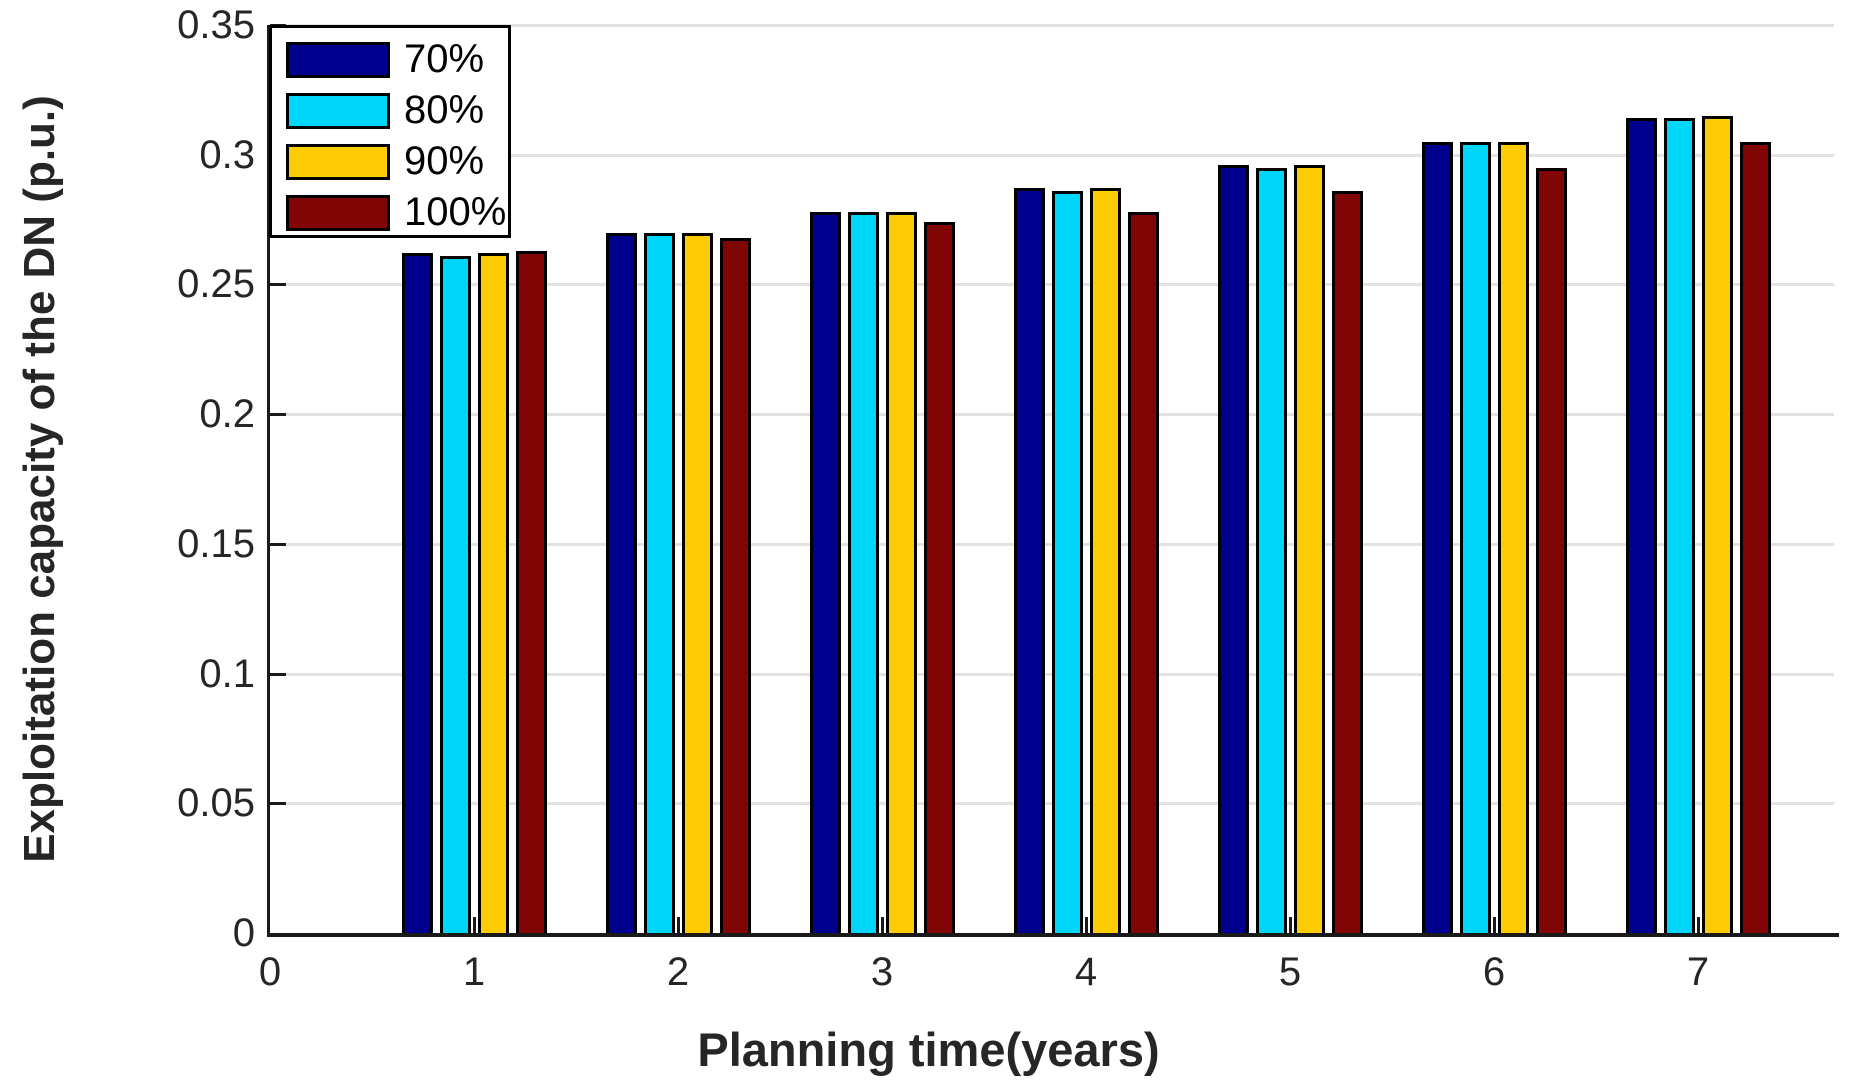  What do you see at coordinates (659, 584) in the screenshot?
I see `bar-year2-80%` at bounding box center [659, 584].